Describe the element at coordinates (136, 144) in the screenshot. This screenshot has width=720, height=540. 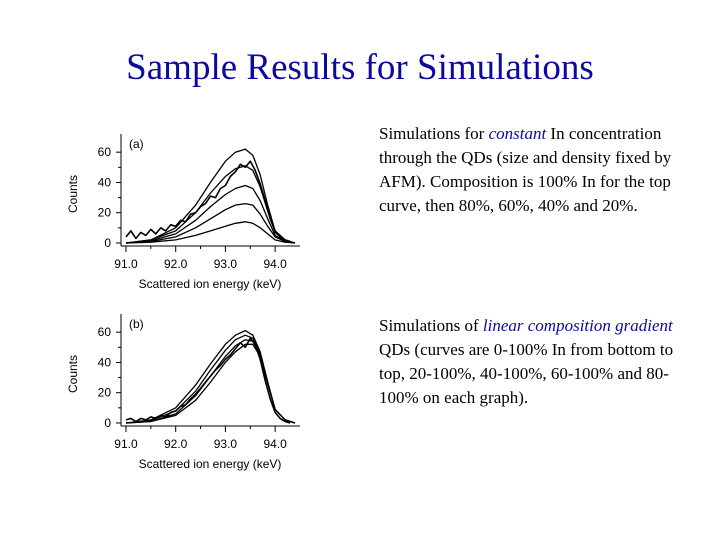
I see `panel-label: (a)` at that location.